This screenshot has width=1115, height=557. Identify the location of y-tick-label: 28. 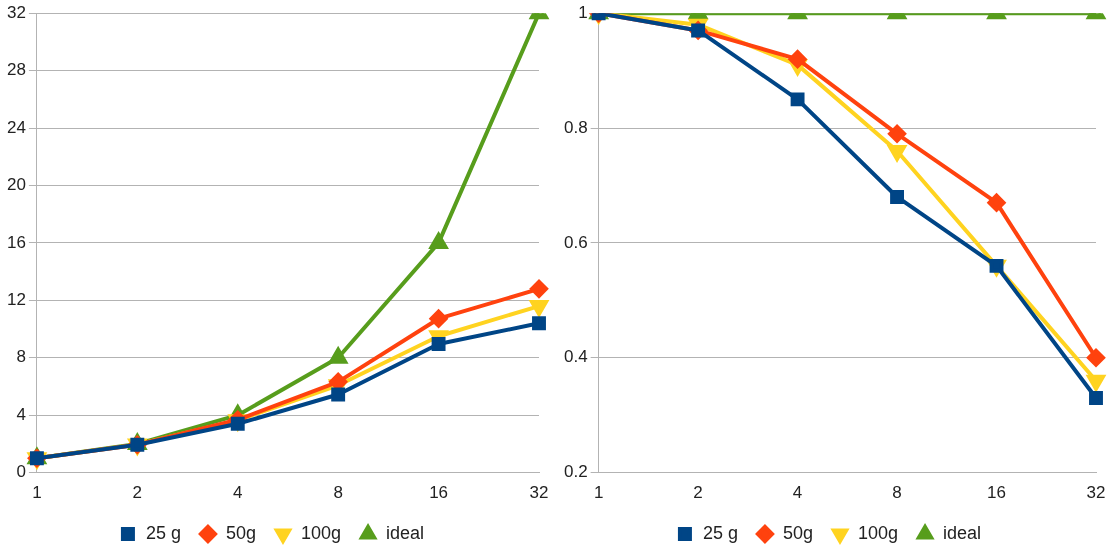
(16, 70).